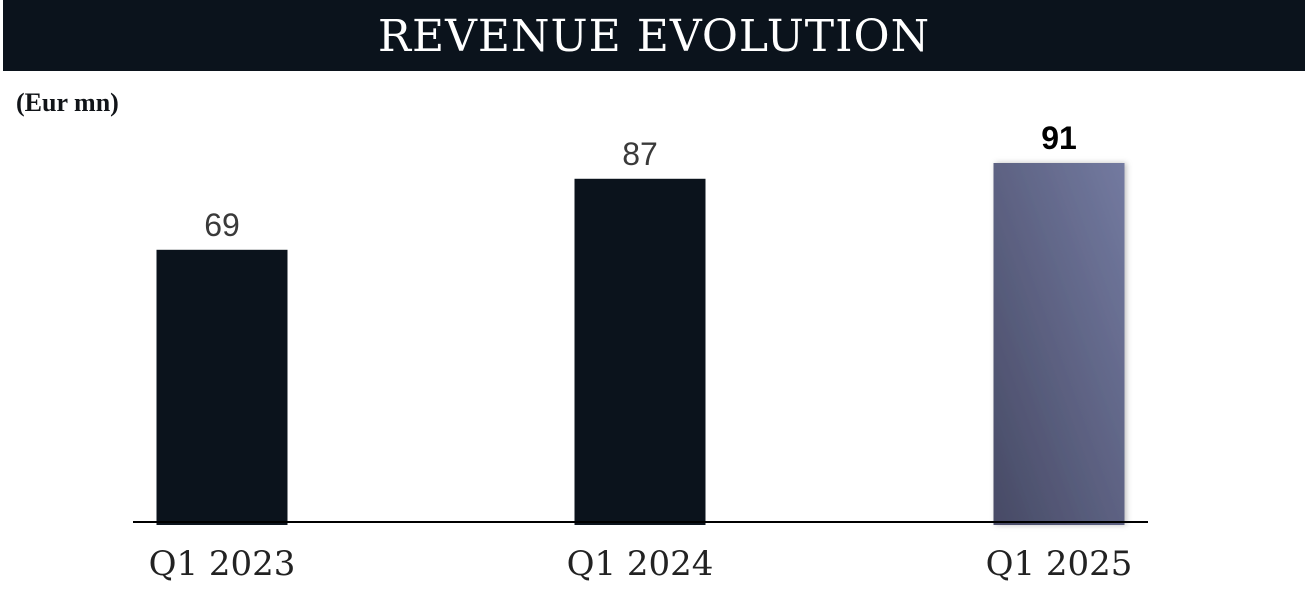 Image resolution: width=1306 pixels, height=606 pixels. I want to click on chart-title: REVENUE EVOLUTION, so click(654, 36).